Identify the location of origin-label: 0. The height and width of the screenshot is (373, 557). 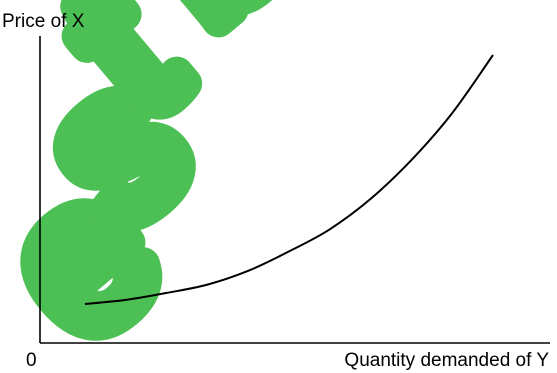
(31, 360).